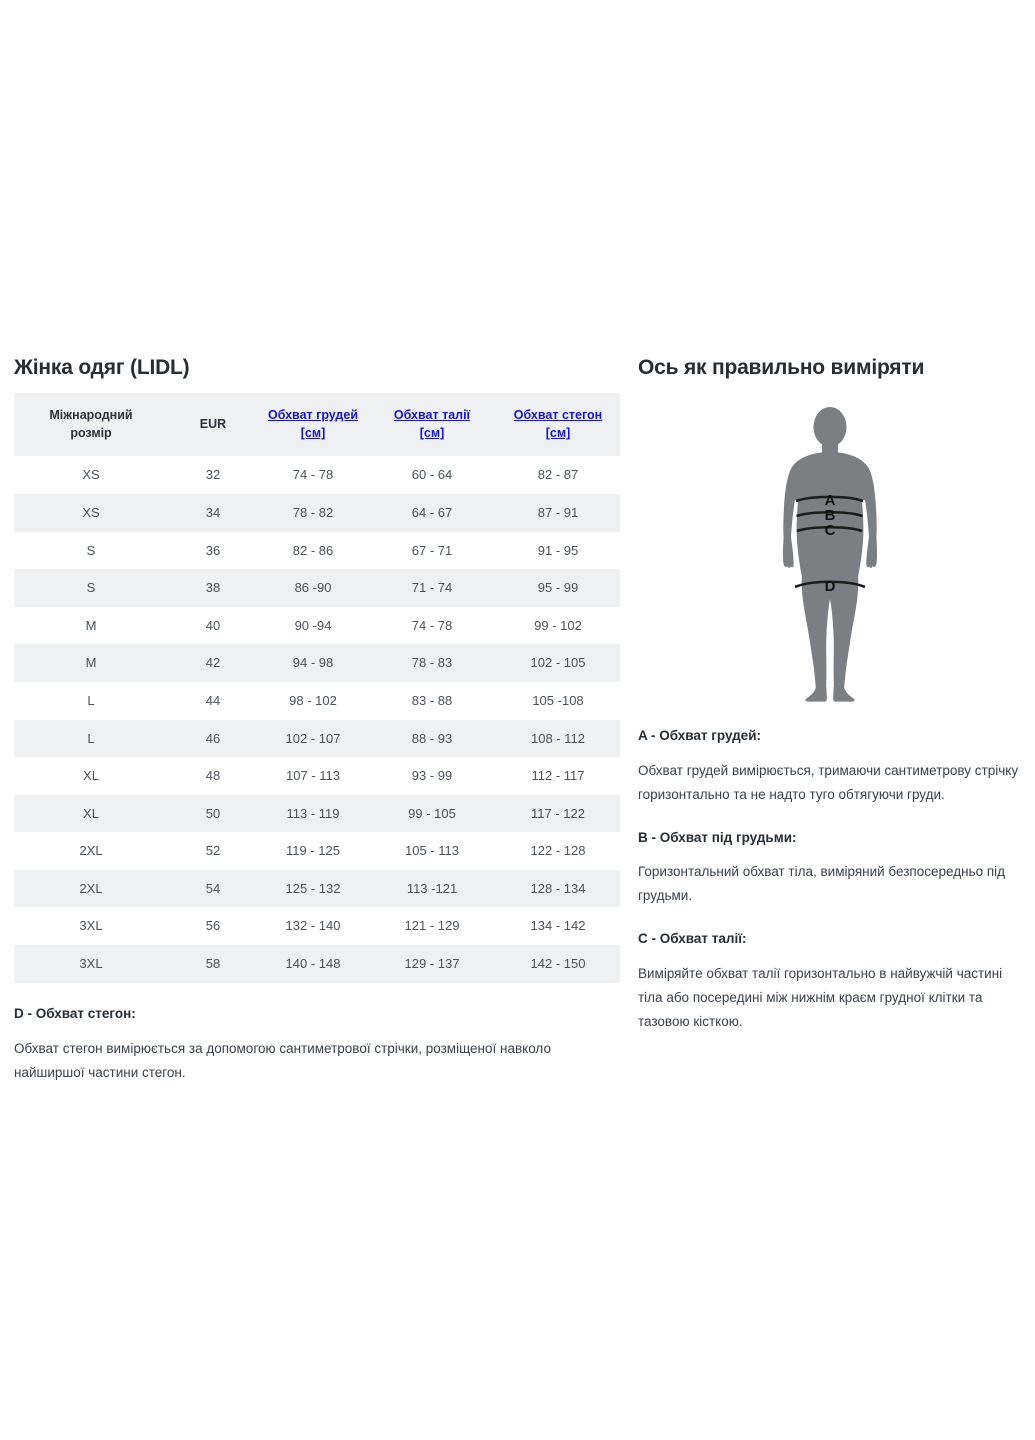 This screenshot has height=1440, width=1035. I want to click on cell-hips: 91 - 95, so click(558, 550).